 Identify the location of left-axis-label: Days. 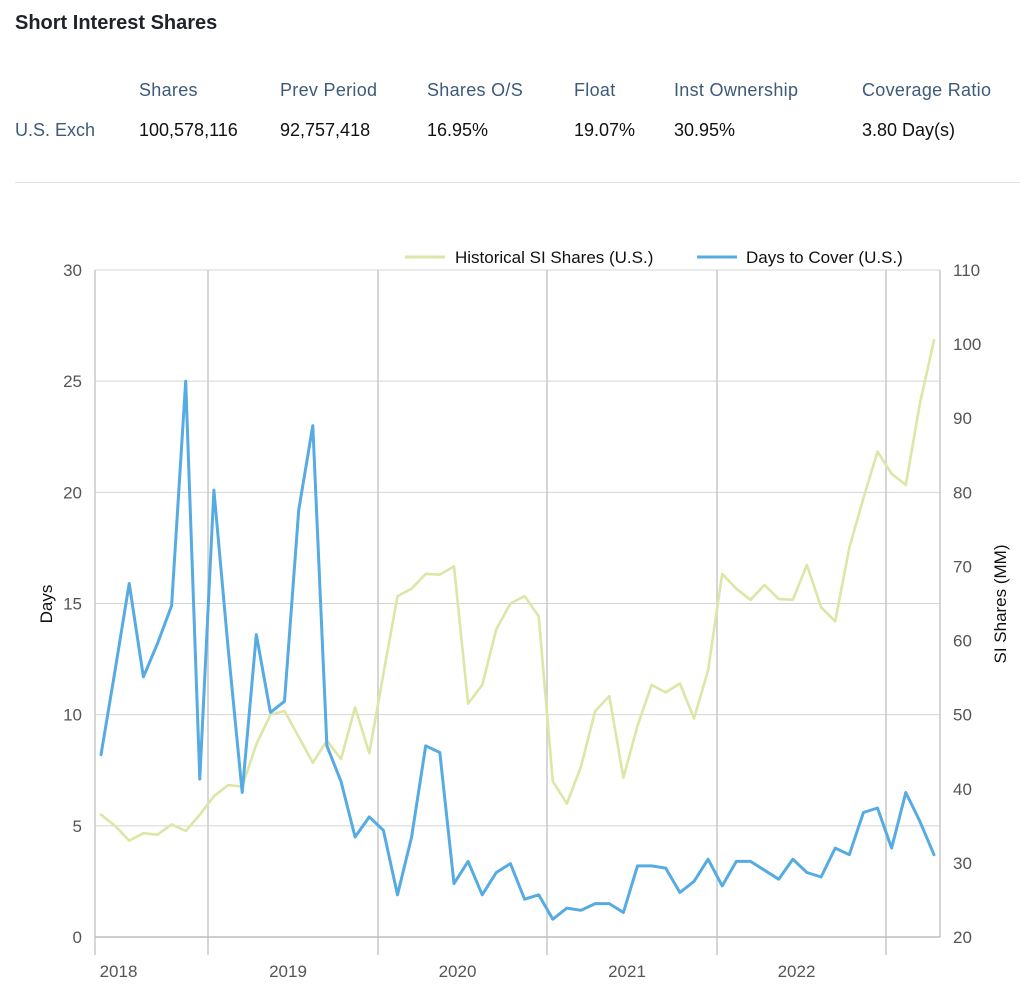
(46, 604).